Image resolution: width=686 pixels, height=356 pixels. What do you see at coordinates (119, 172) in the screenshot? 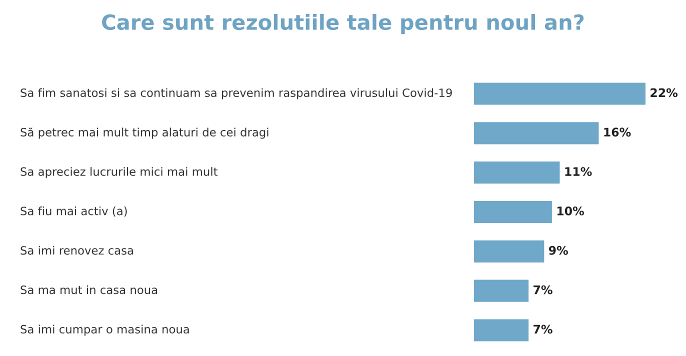
I see `y-tick-label: Sa apreciez lucrurile mici mai mult` at bounding box center [119, 172].